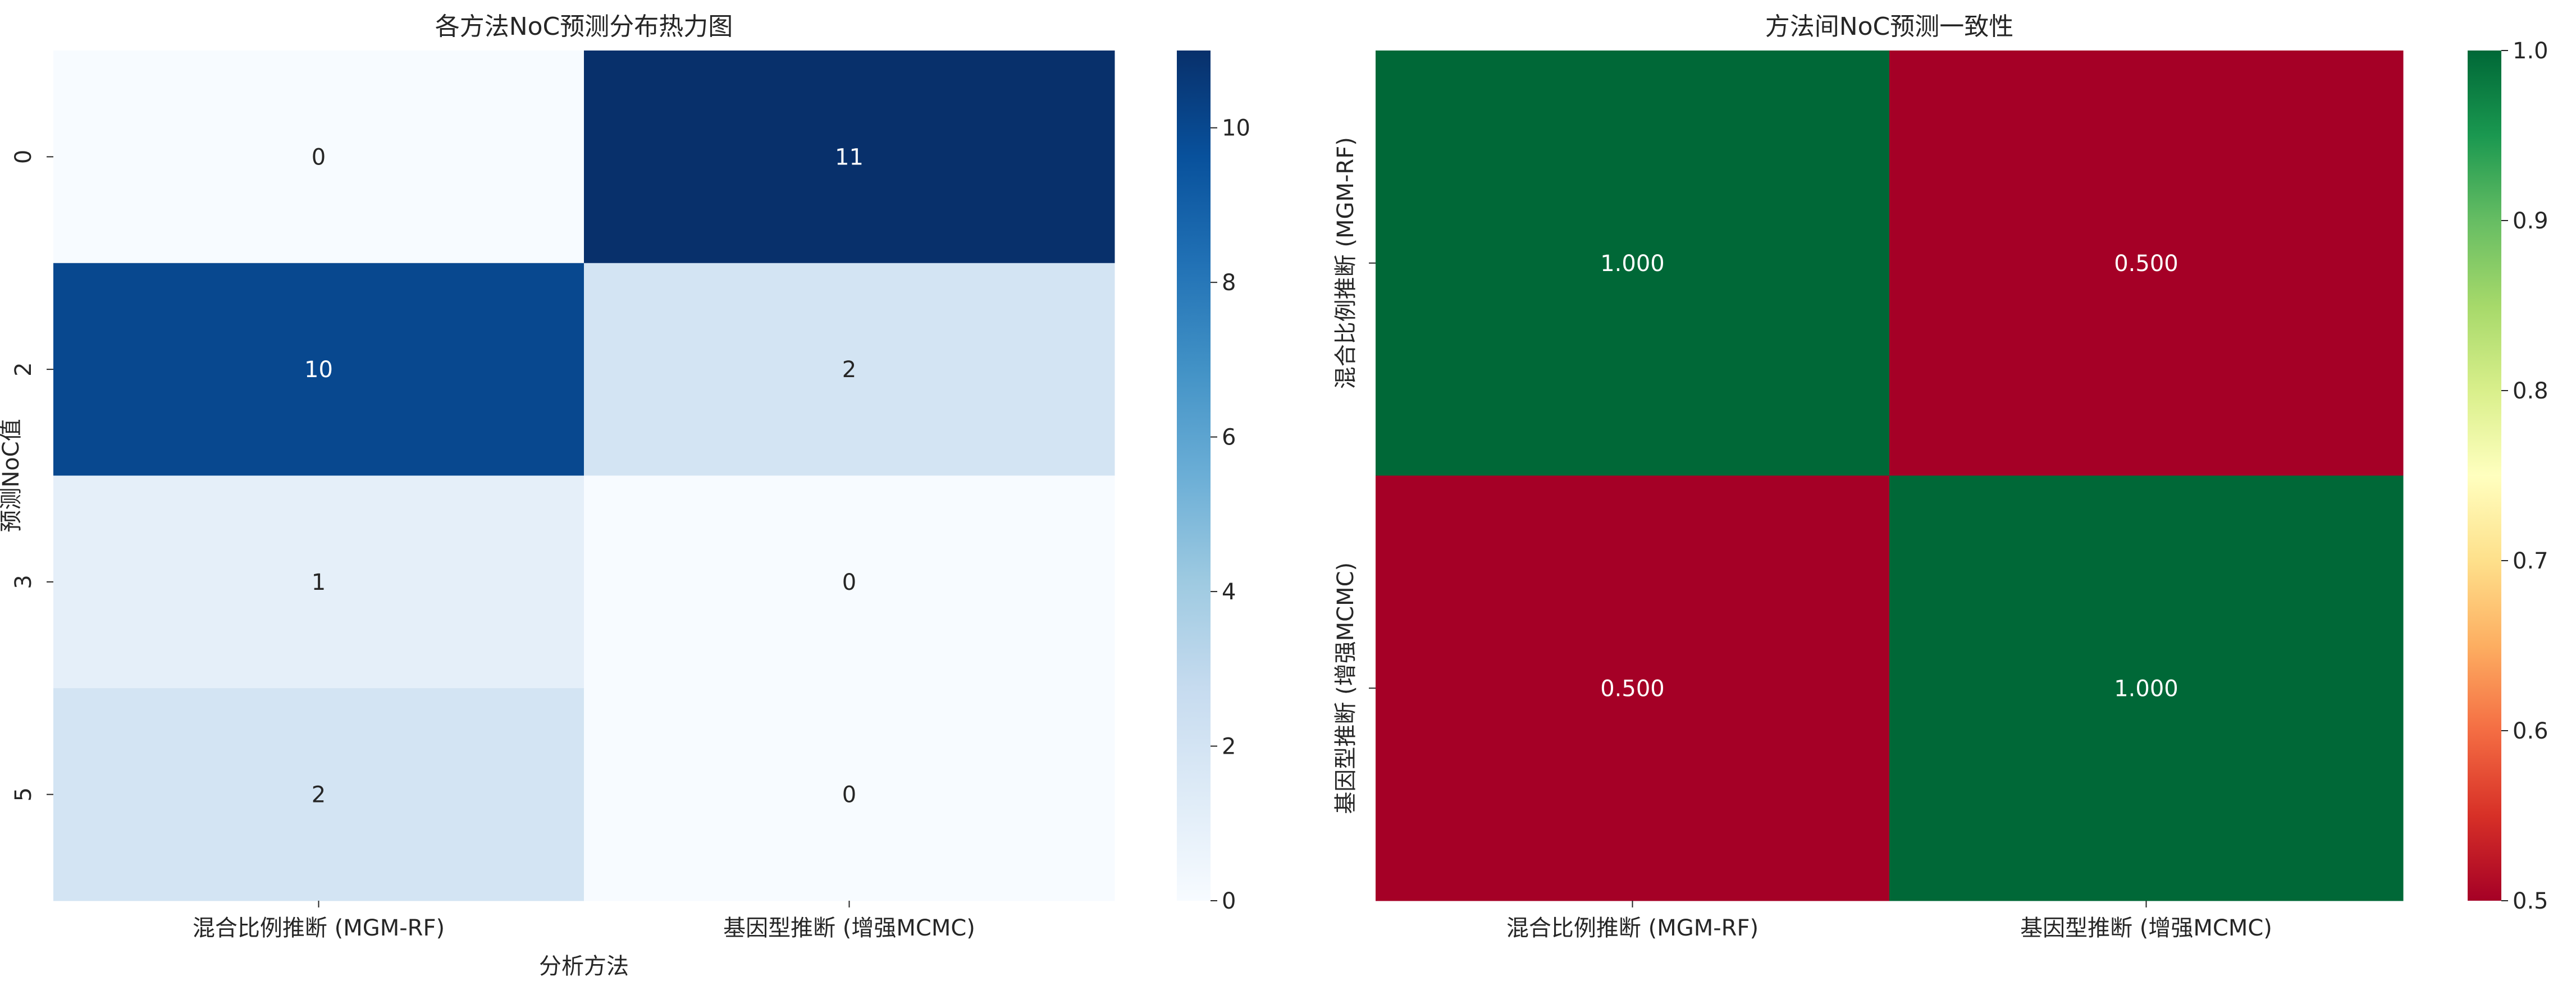 The image size is (2576, 995). I want to click on y-axis-label: 预测NoC值, so click(12, 475).